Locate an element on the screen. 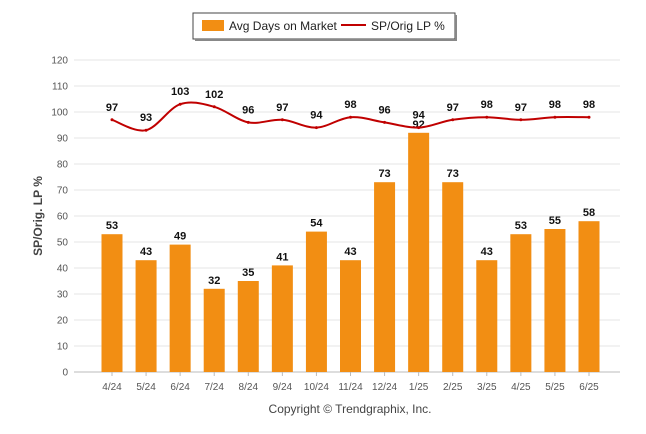 This screenshot has width=646, height=434. y-tick-label: 80 is located at coordinates (63, 165).